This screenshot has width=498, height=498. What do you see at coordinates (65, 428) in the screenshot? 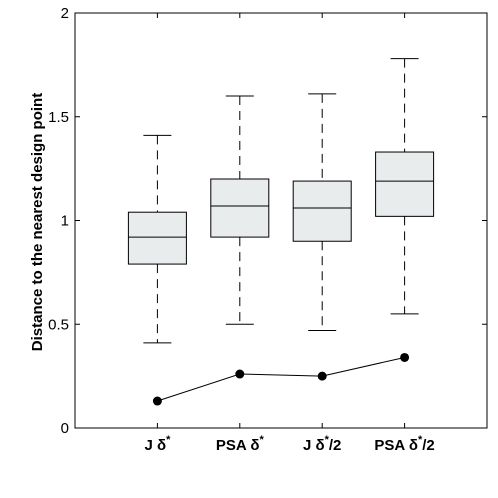
I see `y-tick-label: 0` at bounding box center [65, 428].